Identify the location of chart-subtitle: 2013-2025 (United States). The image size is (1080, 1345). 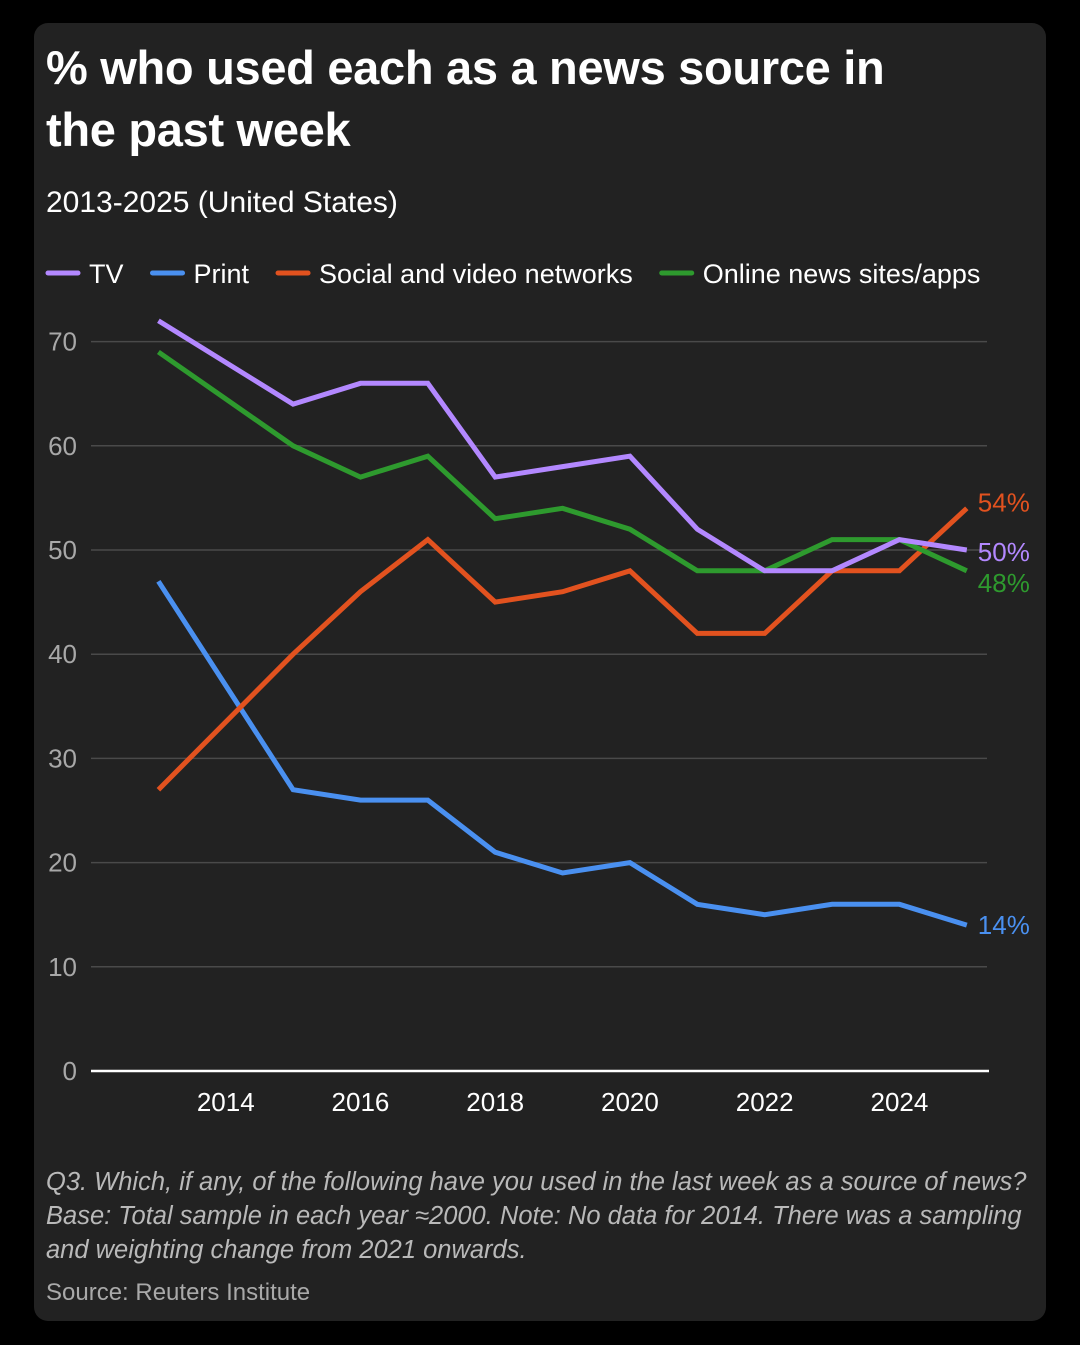
(222, 202).